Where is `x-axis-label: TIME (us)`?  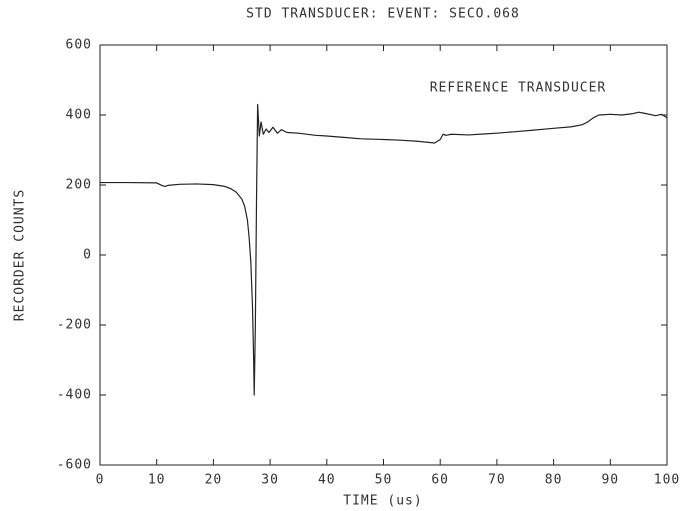 x-axis-label: TIME (us) is located at coordinates (382, 501).